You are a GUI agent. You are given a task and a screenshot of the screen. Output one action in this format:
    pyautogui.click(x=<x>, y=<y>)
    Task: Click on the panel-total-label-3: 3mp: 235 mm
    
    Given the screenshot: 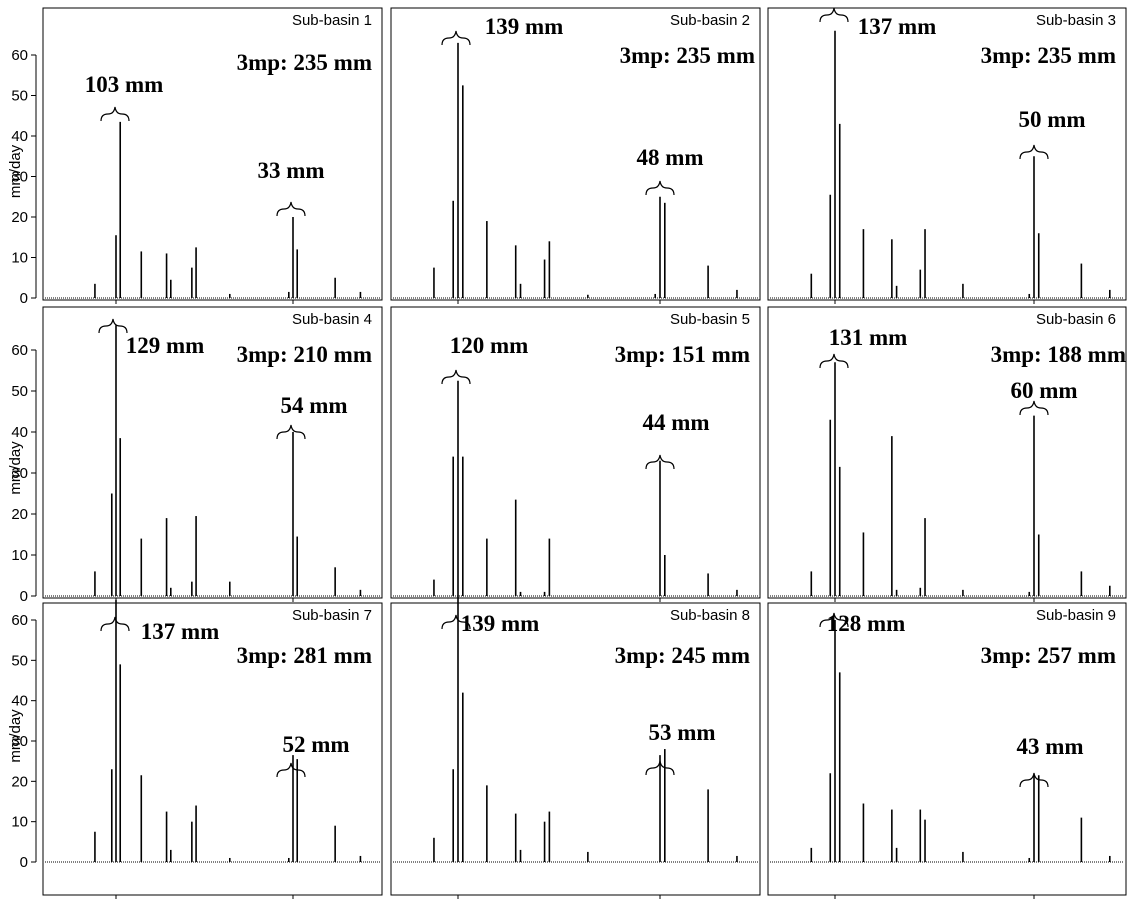 What is the action you would take?
    pyautogui.click(x=1048, y=55)
    